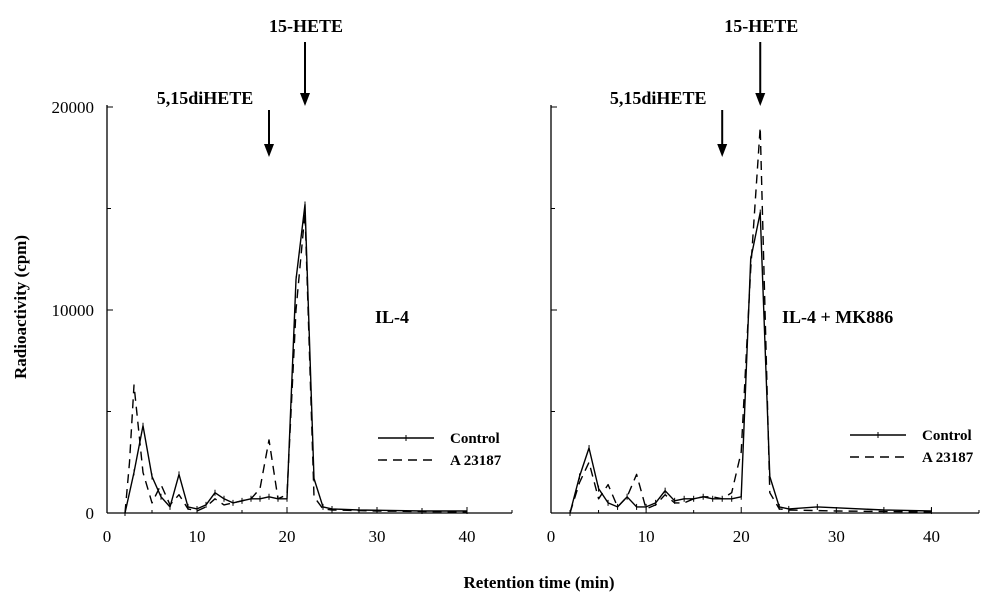  What do you see at coordinates (90, 513) in the screenshot?
I see `y-tick-label: 0` at bounding box center [90, 513].